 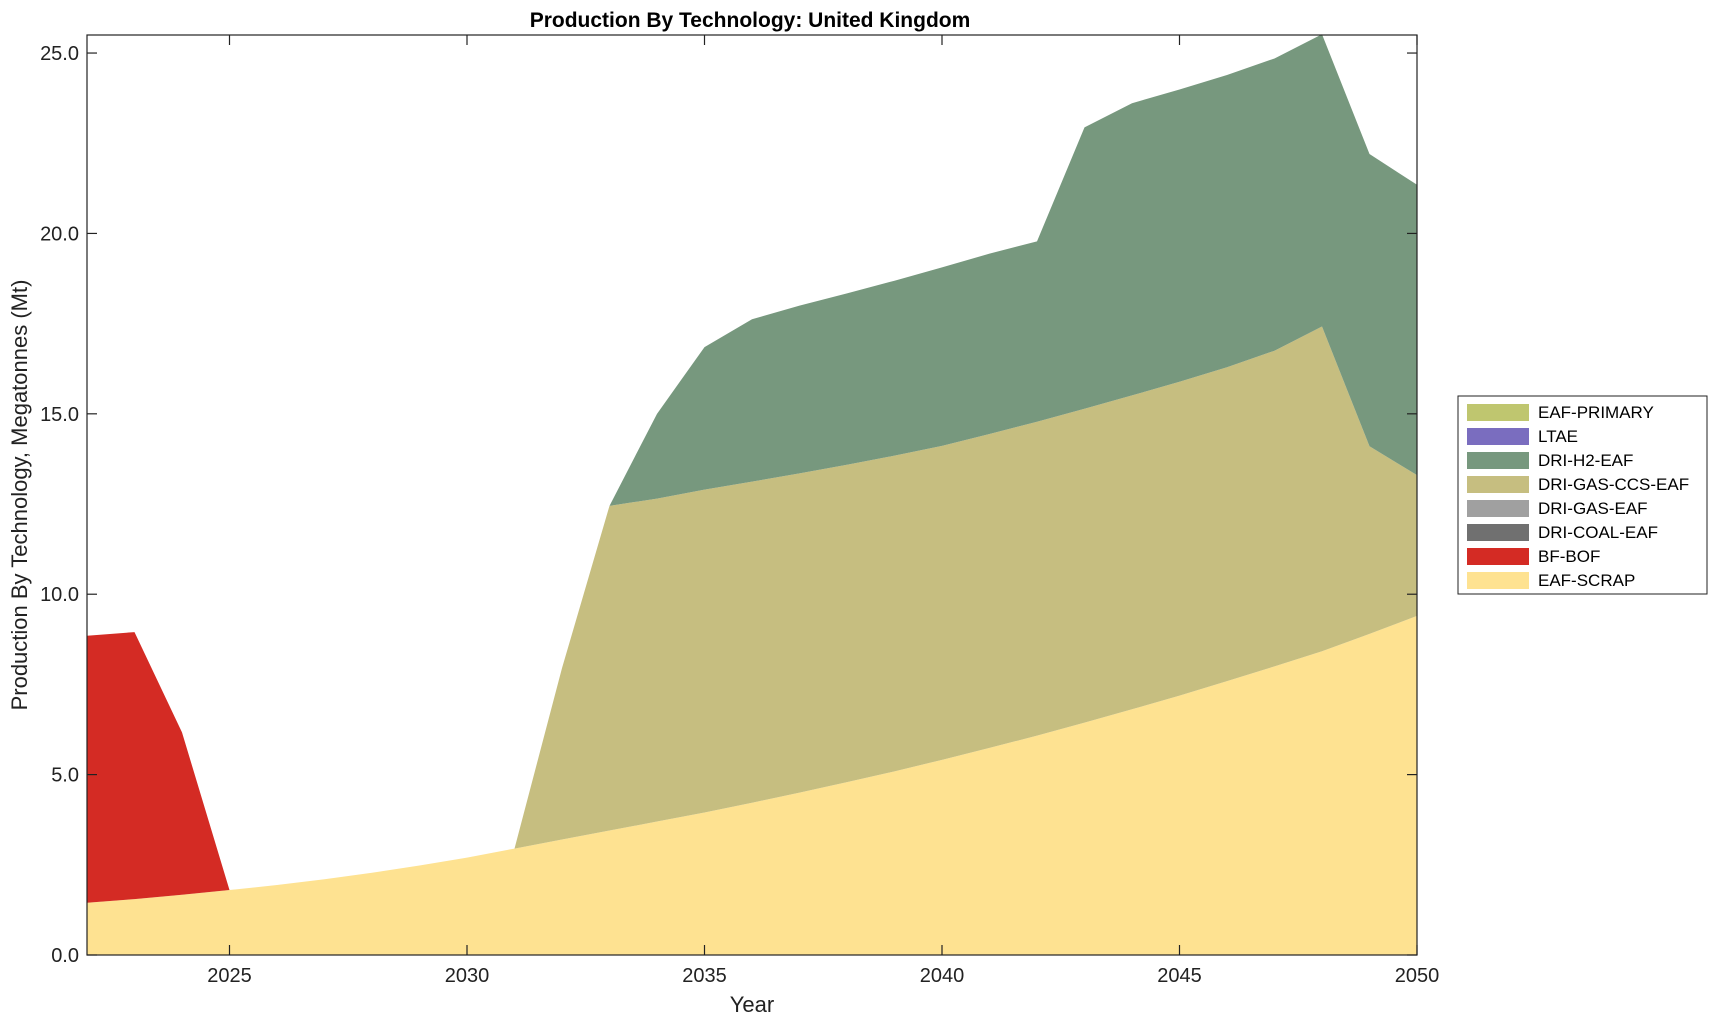 What do you see at coordinates (1585, 460) in the screenshot?
I see `legend-label-dri-h2-eaf: DRI-H2-EAF` at bounding box center [1585, 460].